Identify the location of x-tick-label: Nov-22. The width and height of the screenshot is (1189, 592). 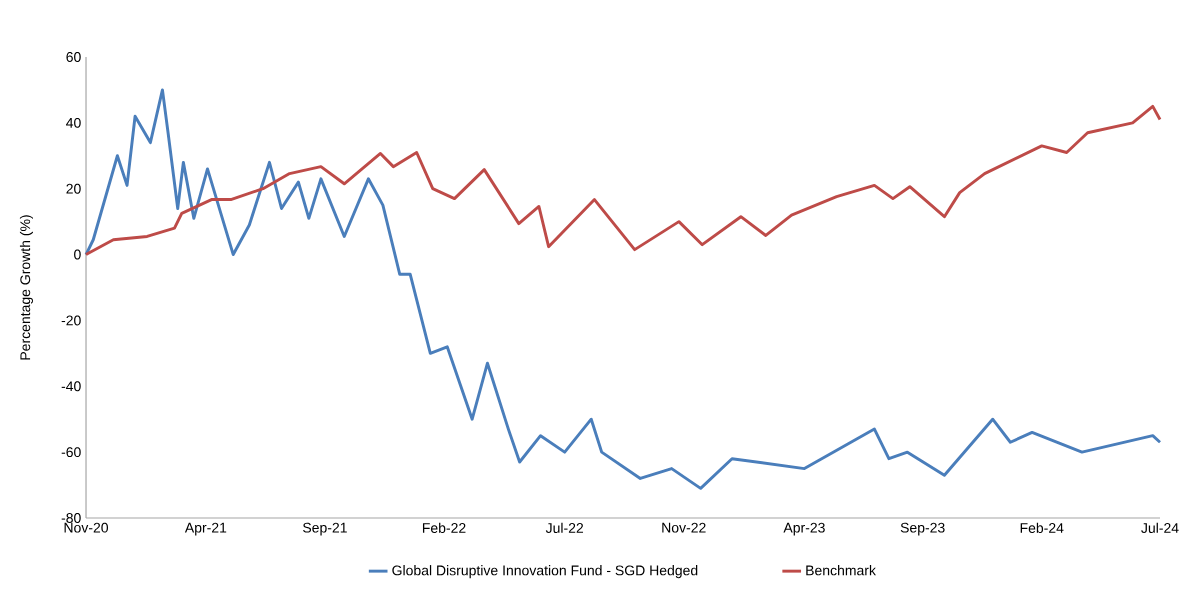
(684, 527).